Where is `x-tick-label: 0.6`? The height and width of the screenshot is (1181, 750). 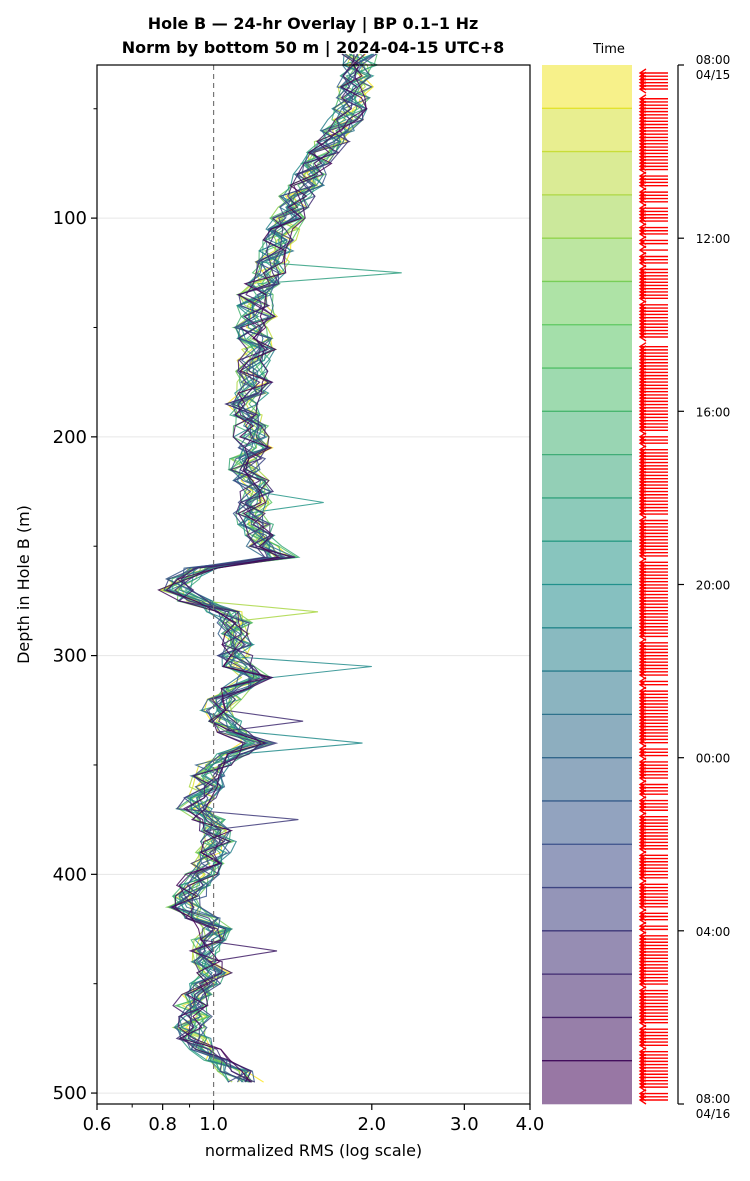 x-tick-label: 0.6 is located at coordinates (97, 1124).